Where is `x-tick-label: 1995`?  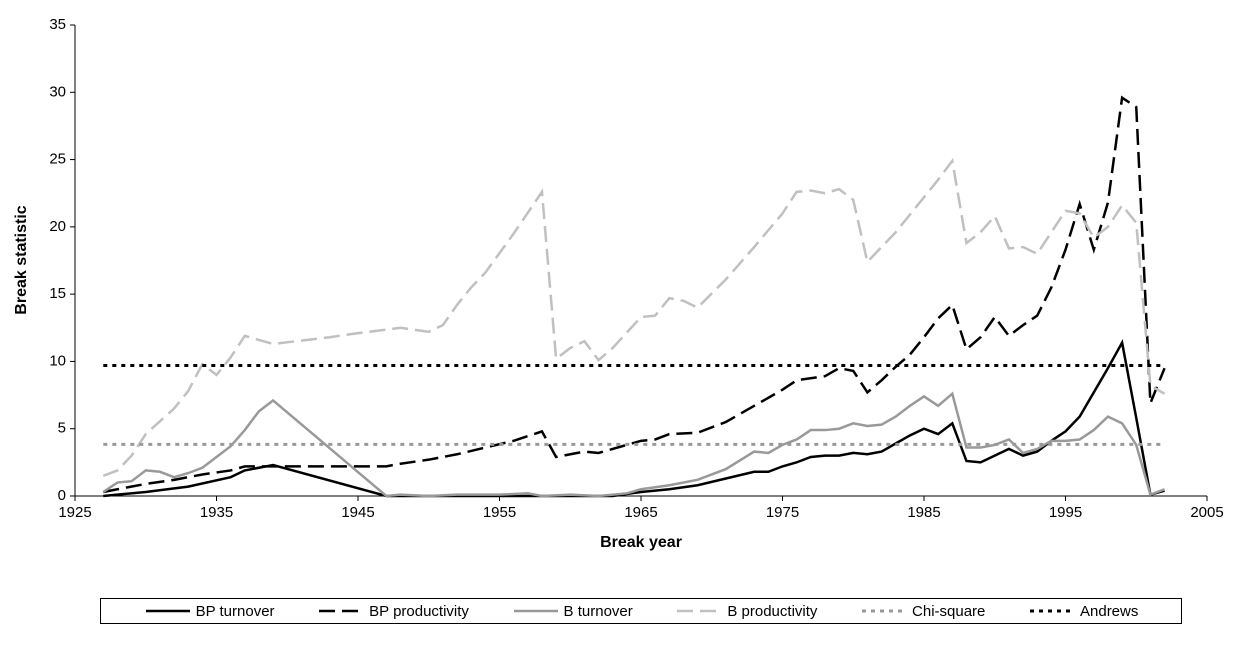 x-tick-label: 1995 is located at coordinates (1065, 512).